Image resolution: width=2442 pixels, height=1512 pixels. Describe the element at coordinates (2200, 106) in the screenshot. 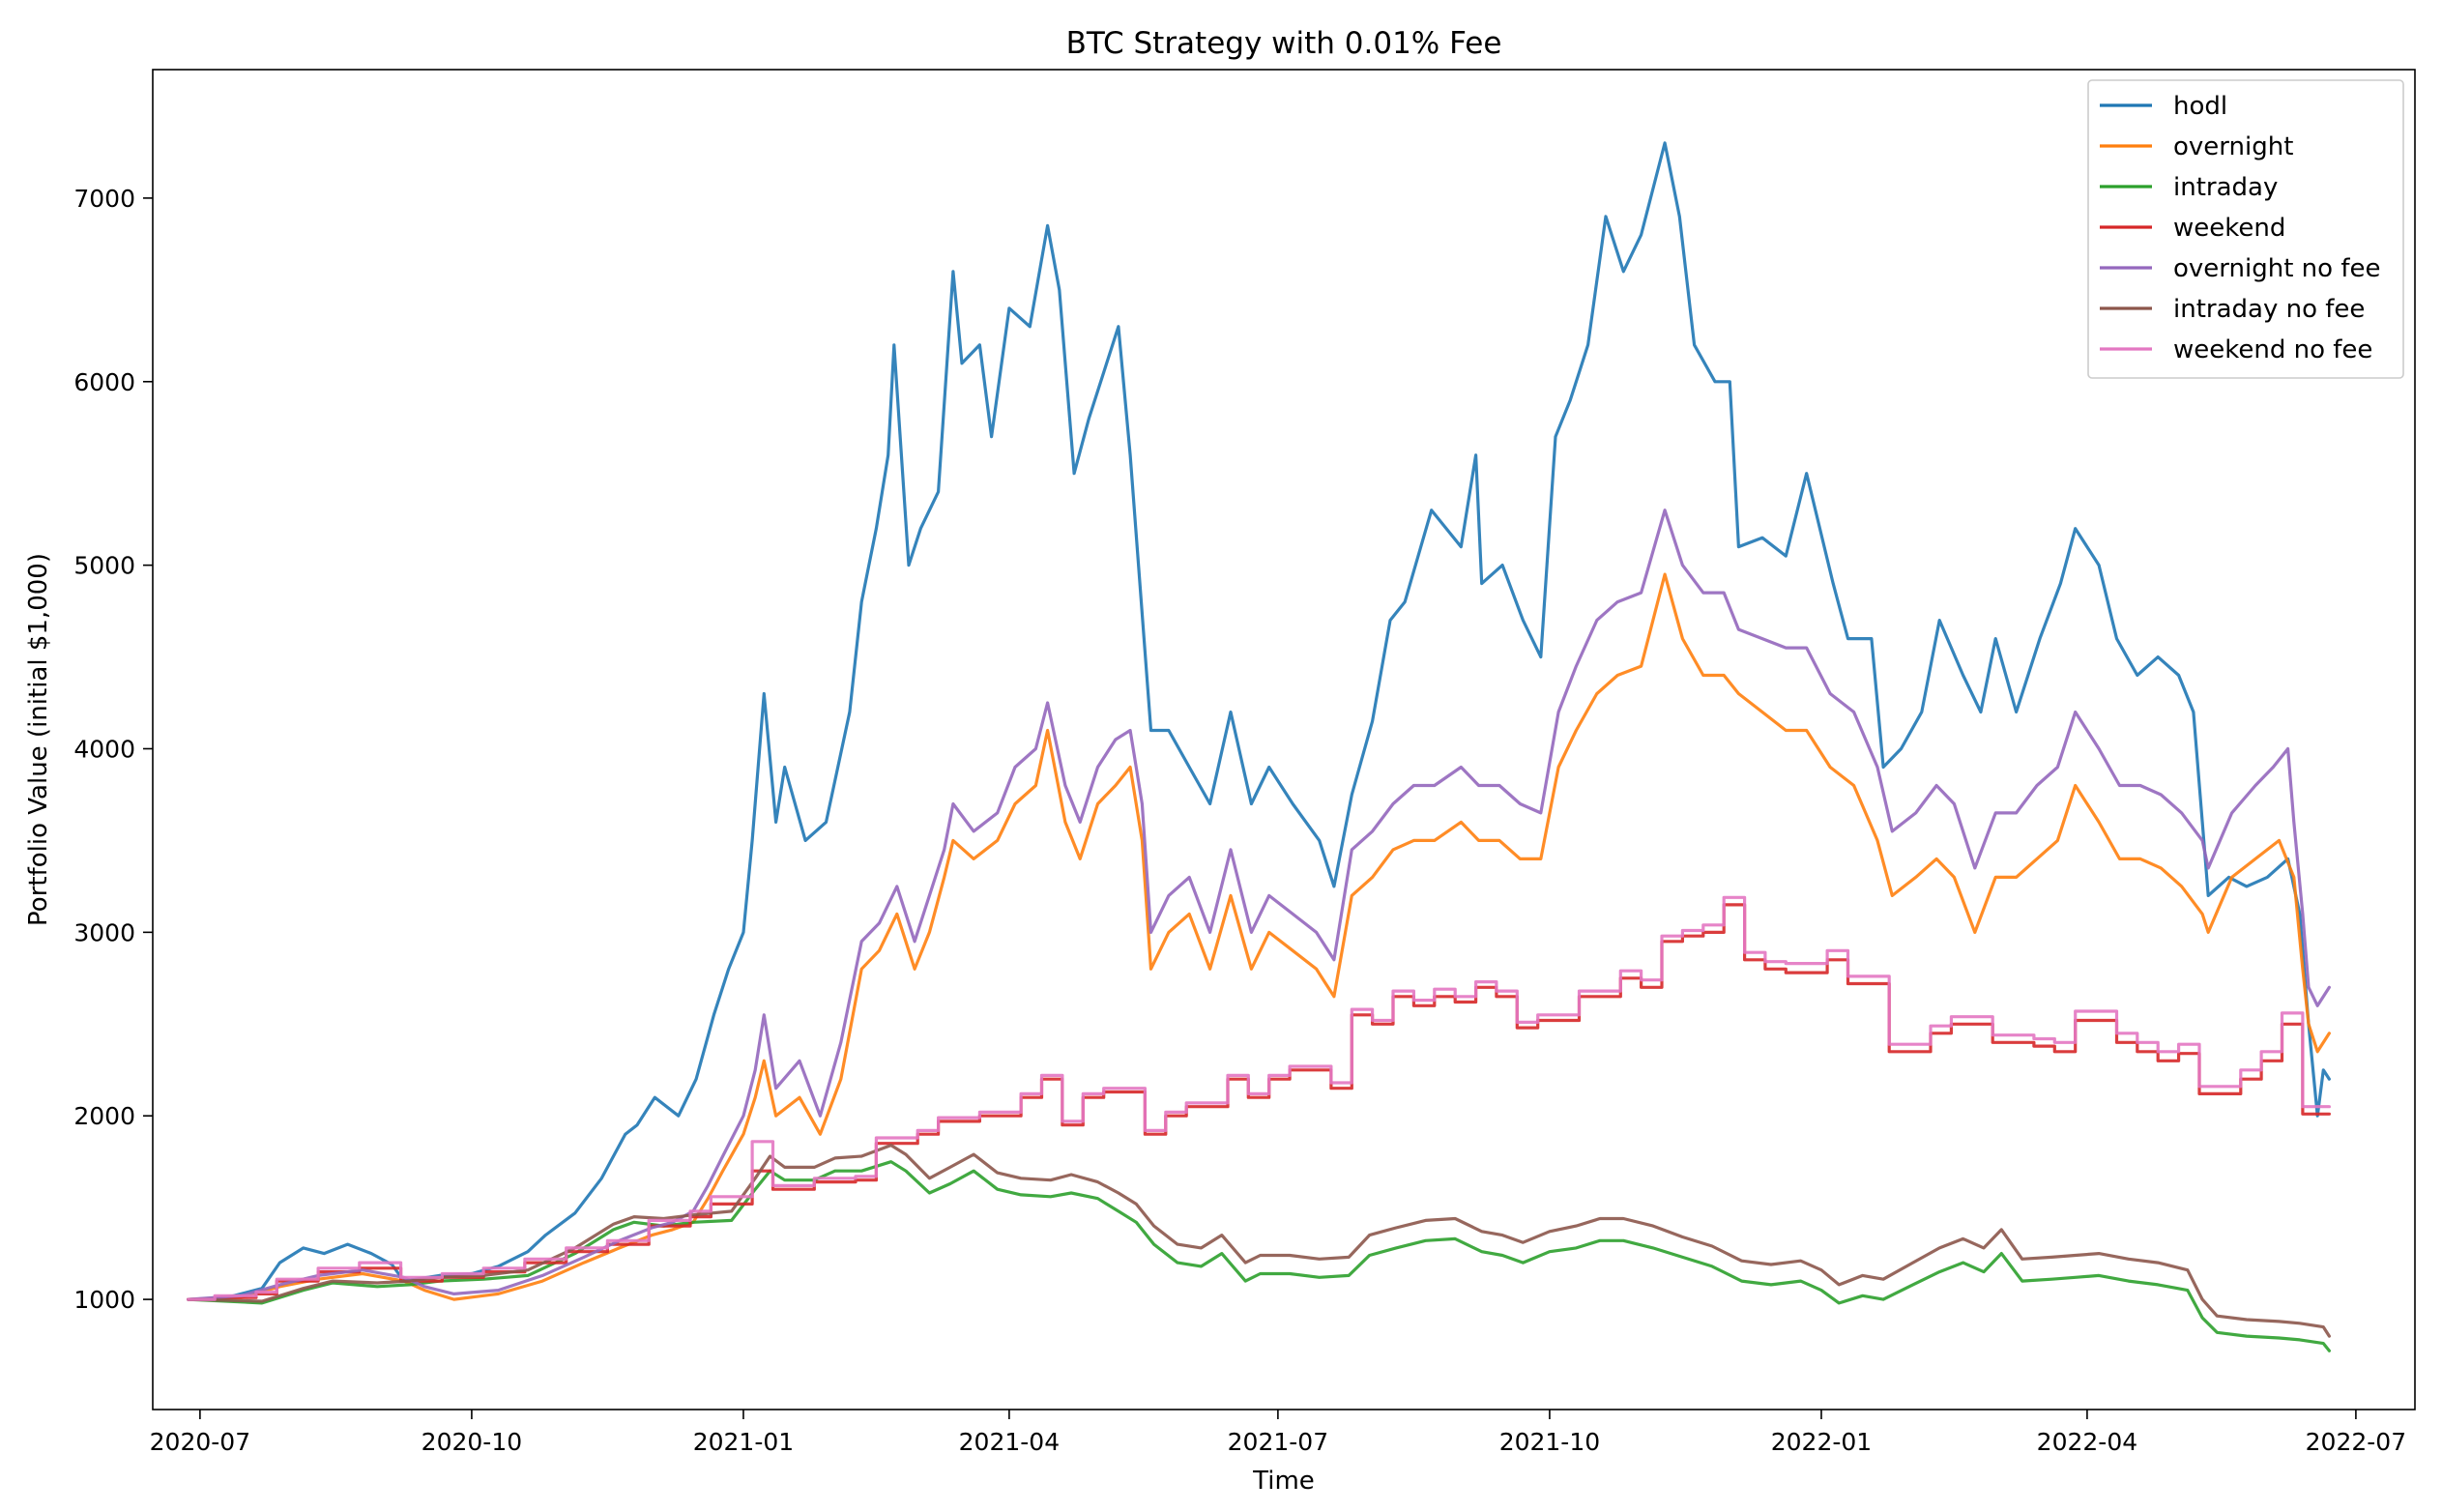

I see `legend-entry-hodl: hodl` at that location.